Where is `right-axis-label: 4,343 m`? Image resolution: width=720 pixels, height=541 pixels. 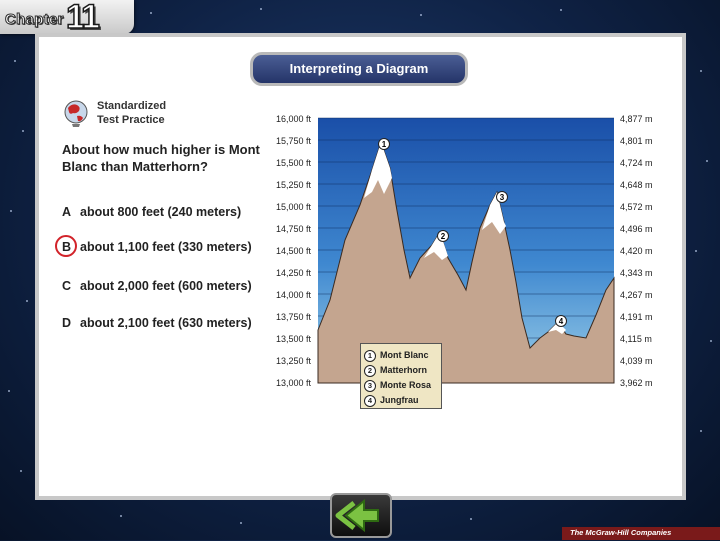 right-axis-label: 4,343 m is located at coordinates (636, 273).